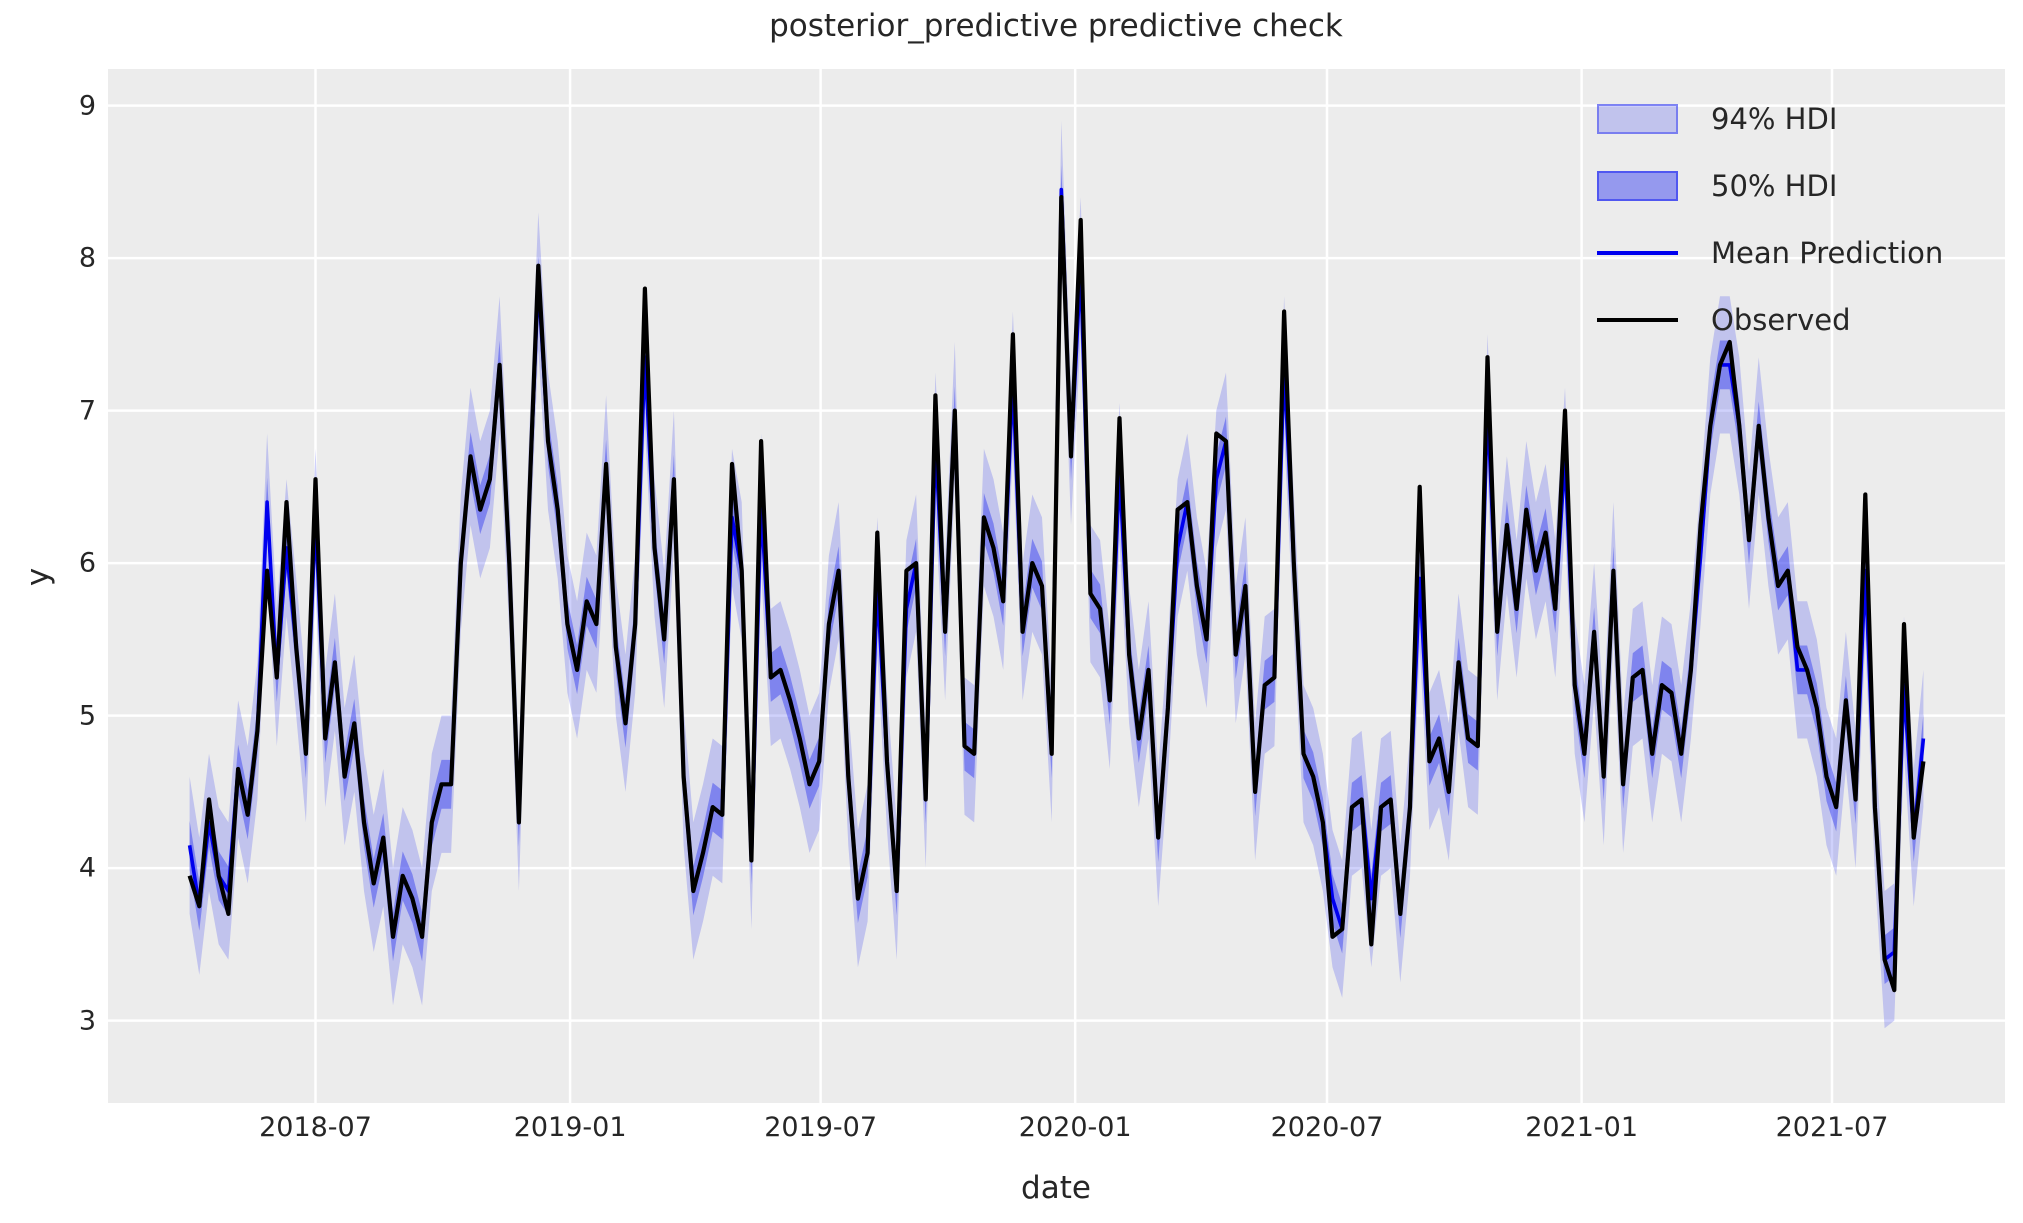 Image resolution: width=2023 pixels, height=1223 pixels. Describe the element at coordinates (315, 1127) in the screenshot. I see `x-tick-label: 2018-07` at that location.